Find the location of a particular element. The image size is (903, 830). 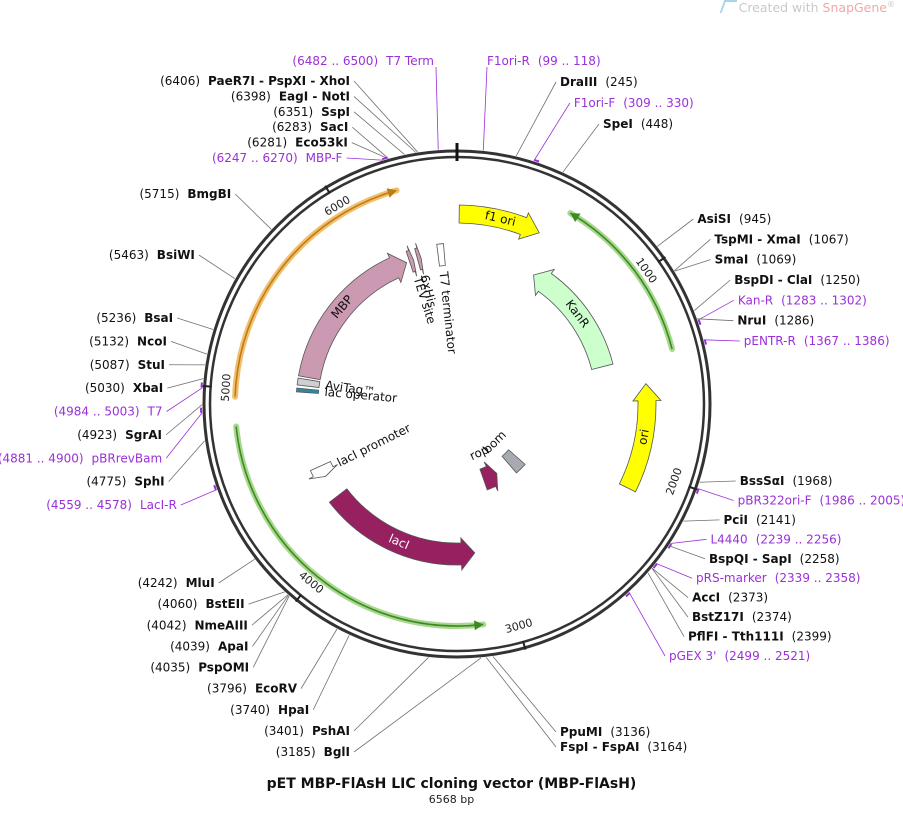

primer-label-pgex-3: pGEX 3' (2499 .. 2521) is located at coordinates (717, 627).